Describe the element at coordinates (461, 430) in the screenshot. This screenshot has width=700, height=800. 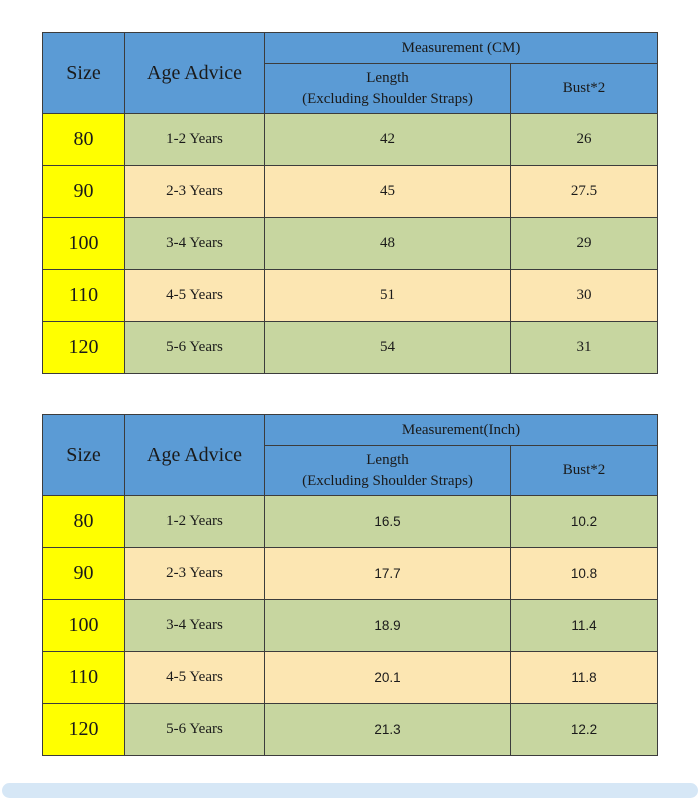
I see `measurement-inch-header: Measurement(Inch)` at that location.